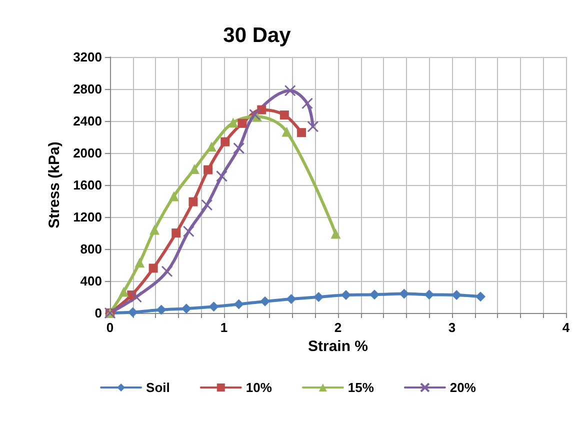 The image size is (576, 421). I want to click on y-axis-title: Stress (kPa), so click(54, 185).